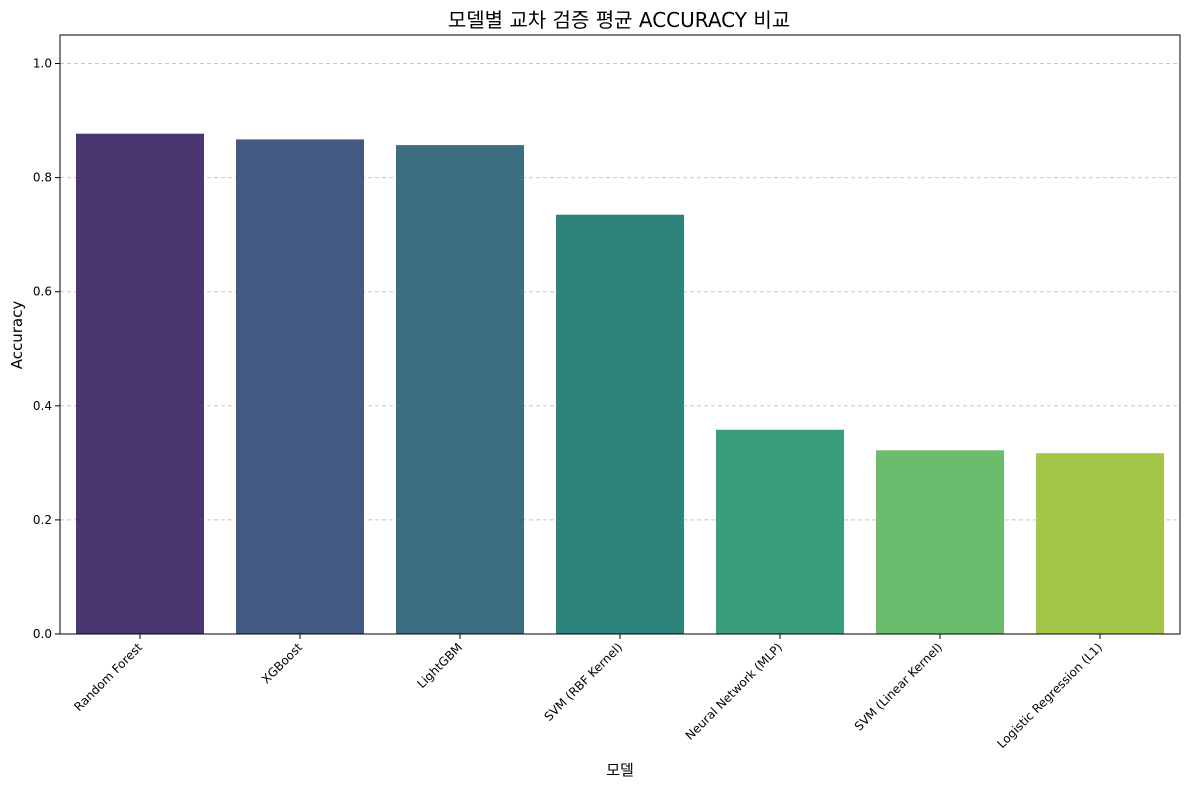 This screenshot has width=1189, height=790. What do you see at coordinates (17, 335) in the screenshot?
I see `y-axis-label: Accuracy` at bounding box center [17, 335].